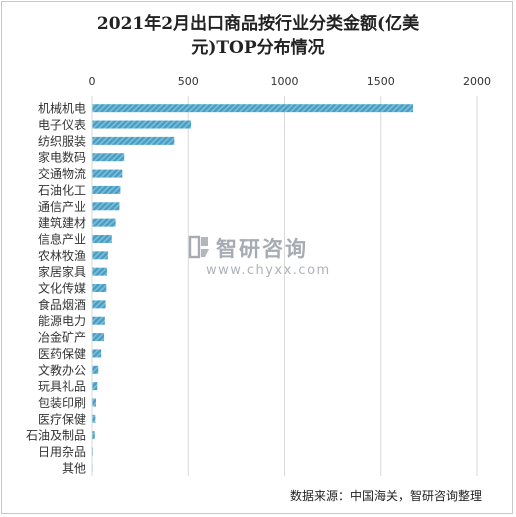 This screenshot has height=517, width=516. I want to click on brand-logo-icon, so click(198, 247).